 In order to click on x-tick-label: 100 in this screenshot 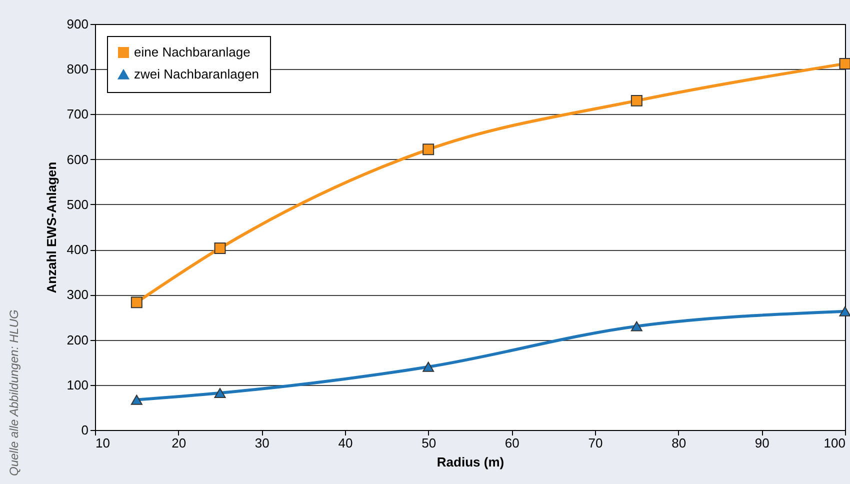, I will do `click(835, 443)`.